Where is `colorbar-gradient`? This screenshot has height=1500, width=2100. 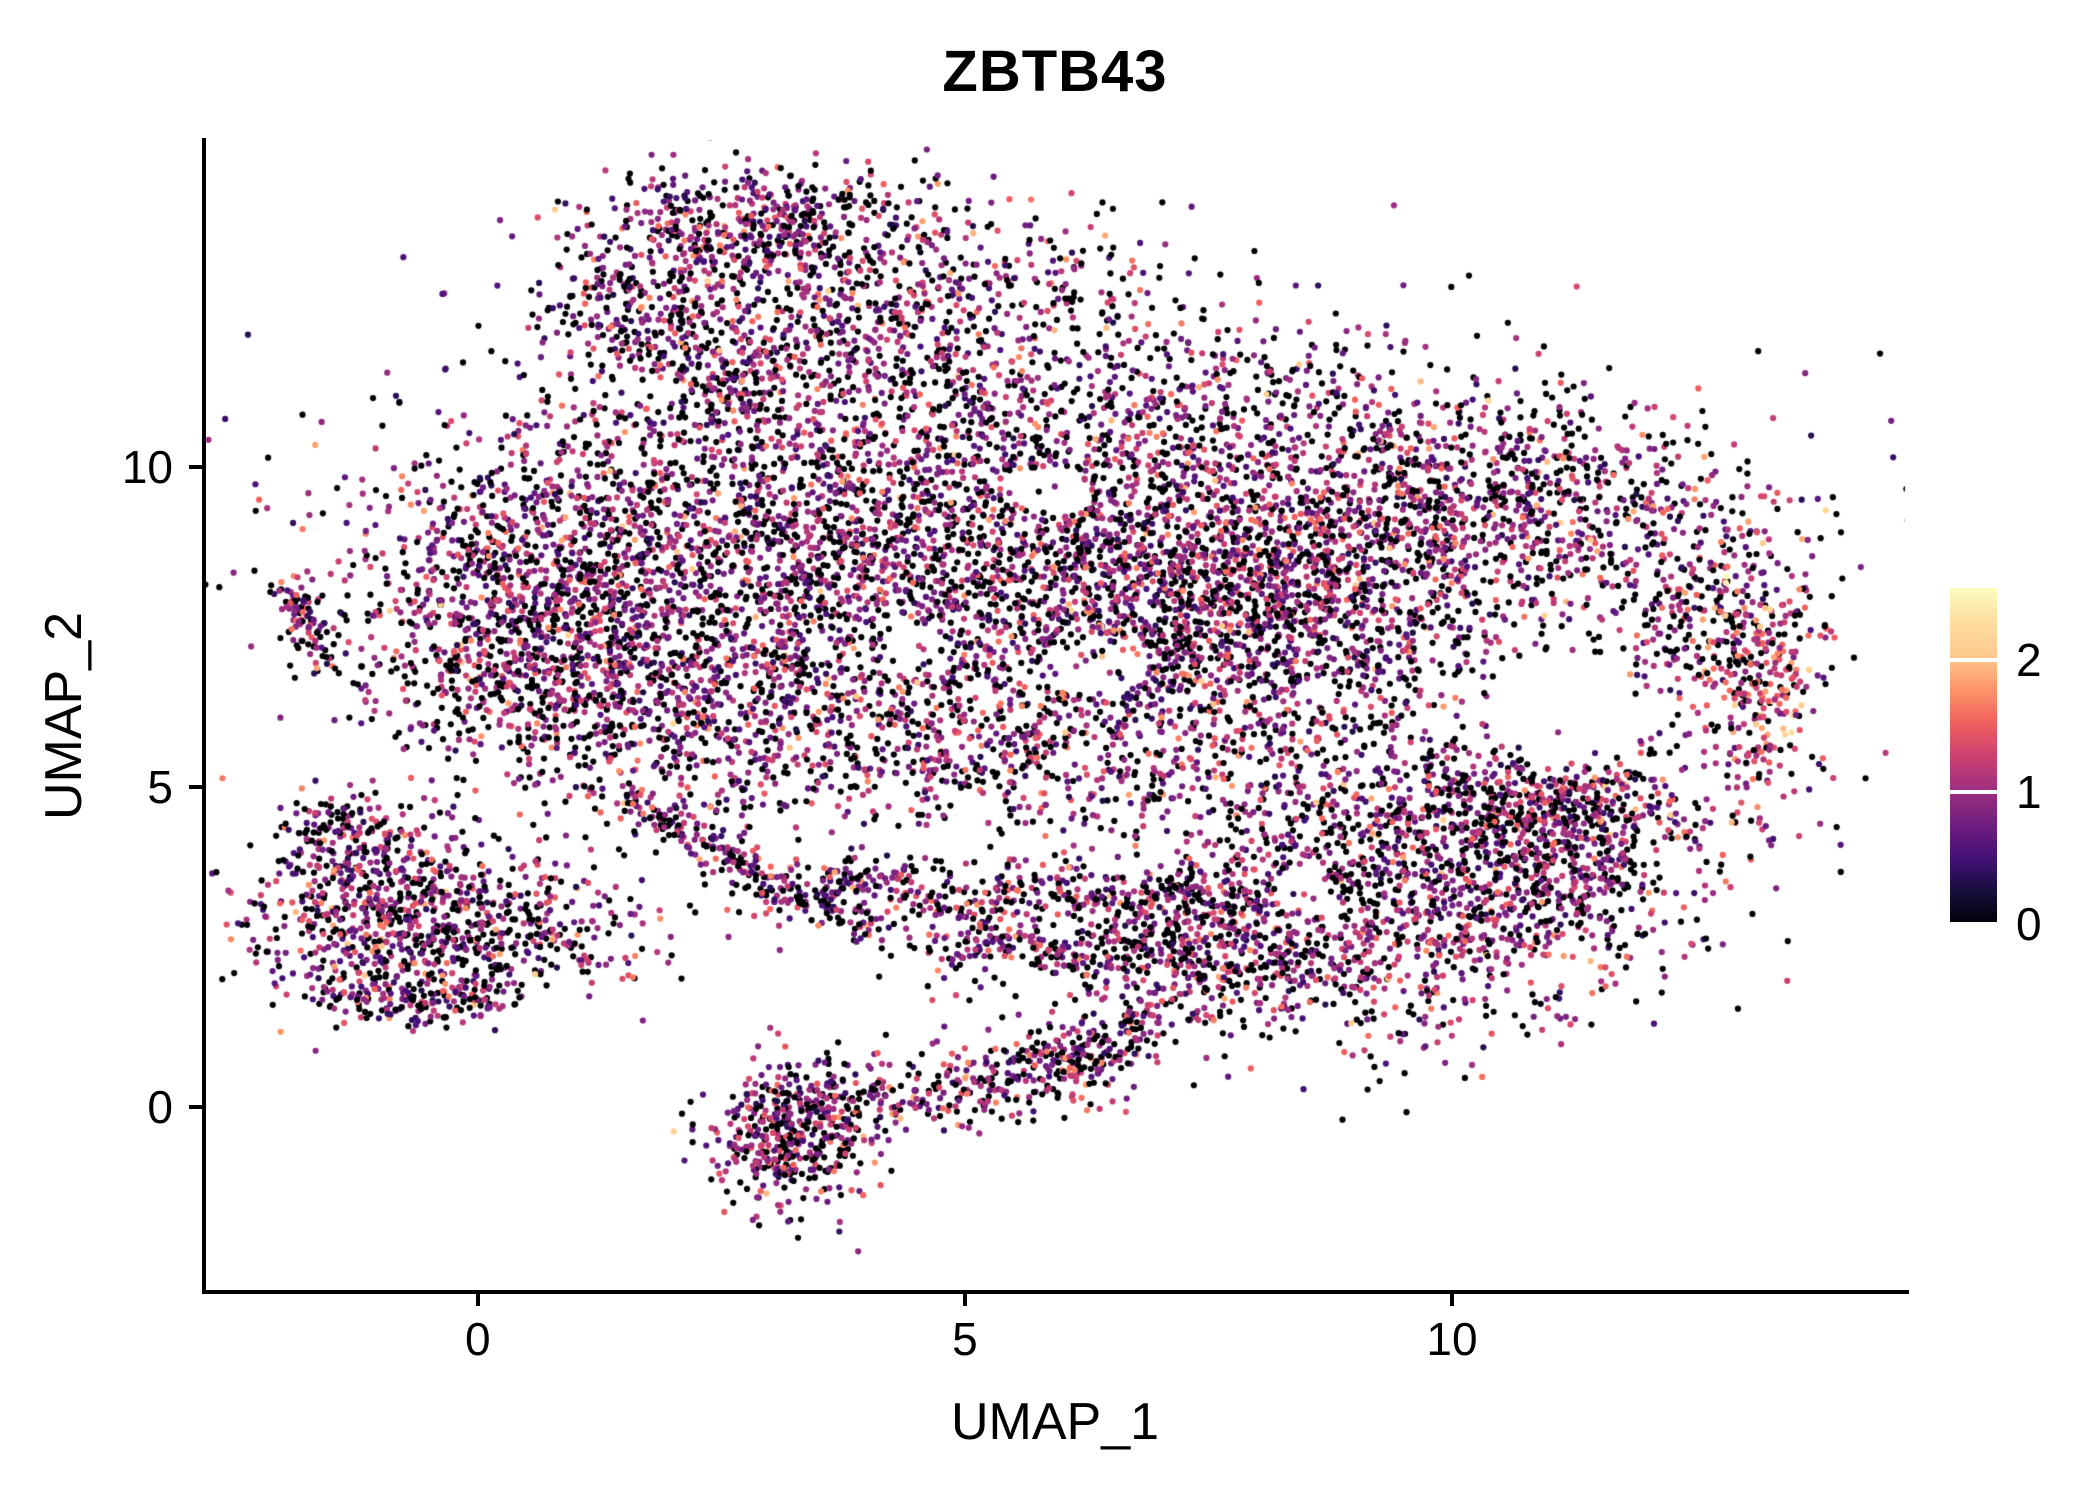 colorbar-gradient is located at coordinates (1973, 756).